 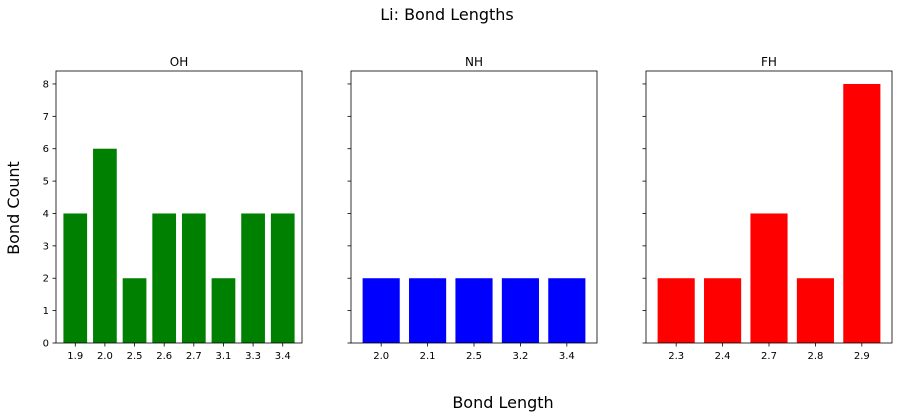 What do you see at coordinates (428, 310) in the screenshot?
I see `bar-nh-2.1` at bounding box center [428, 310].